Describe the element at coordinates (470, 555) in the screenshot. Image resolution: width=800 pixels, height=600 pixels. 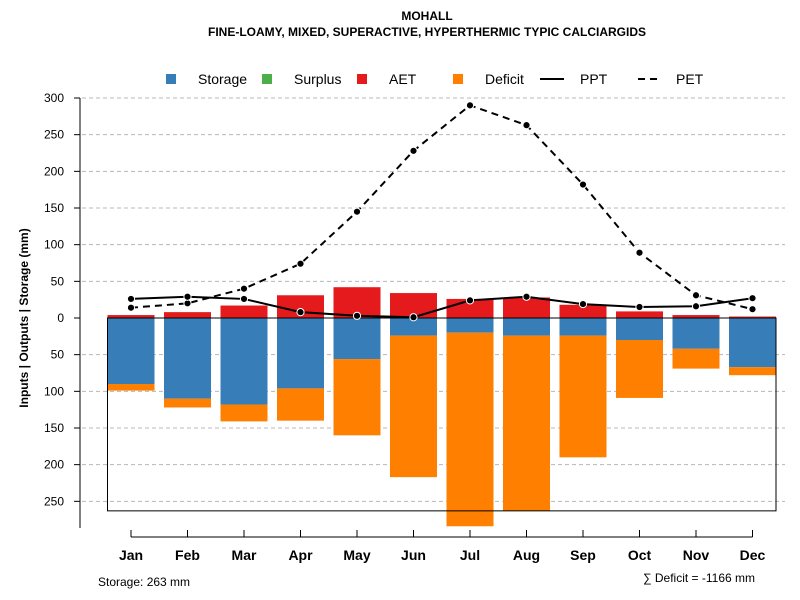
I see `x-tick-label: Jul` at that location.